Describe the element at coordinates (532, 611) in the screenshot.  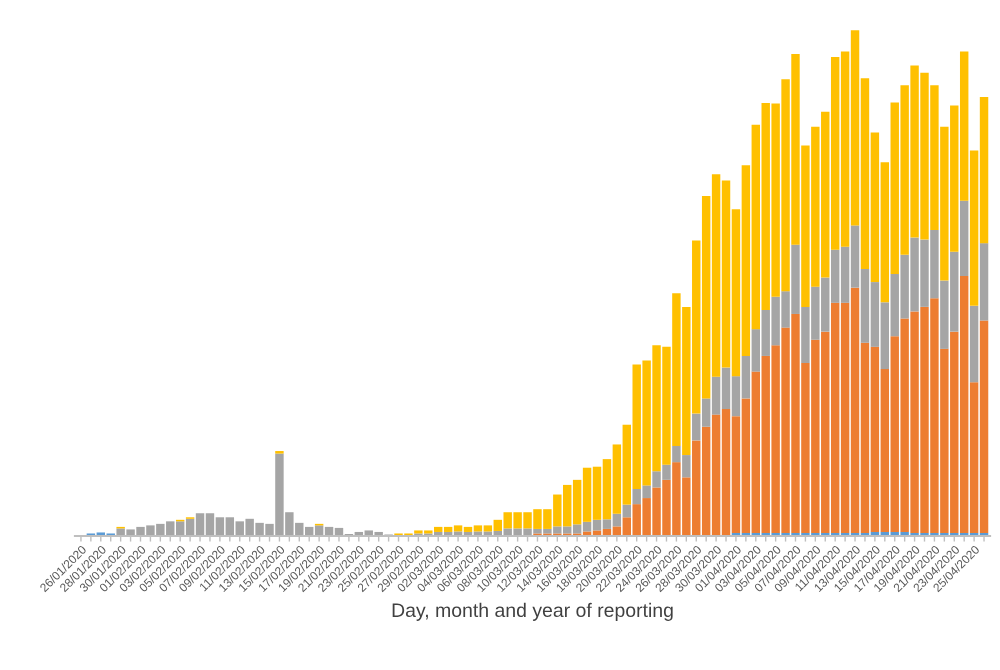
I see `x-axis-title: Day, month and year of reporting` at that location.